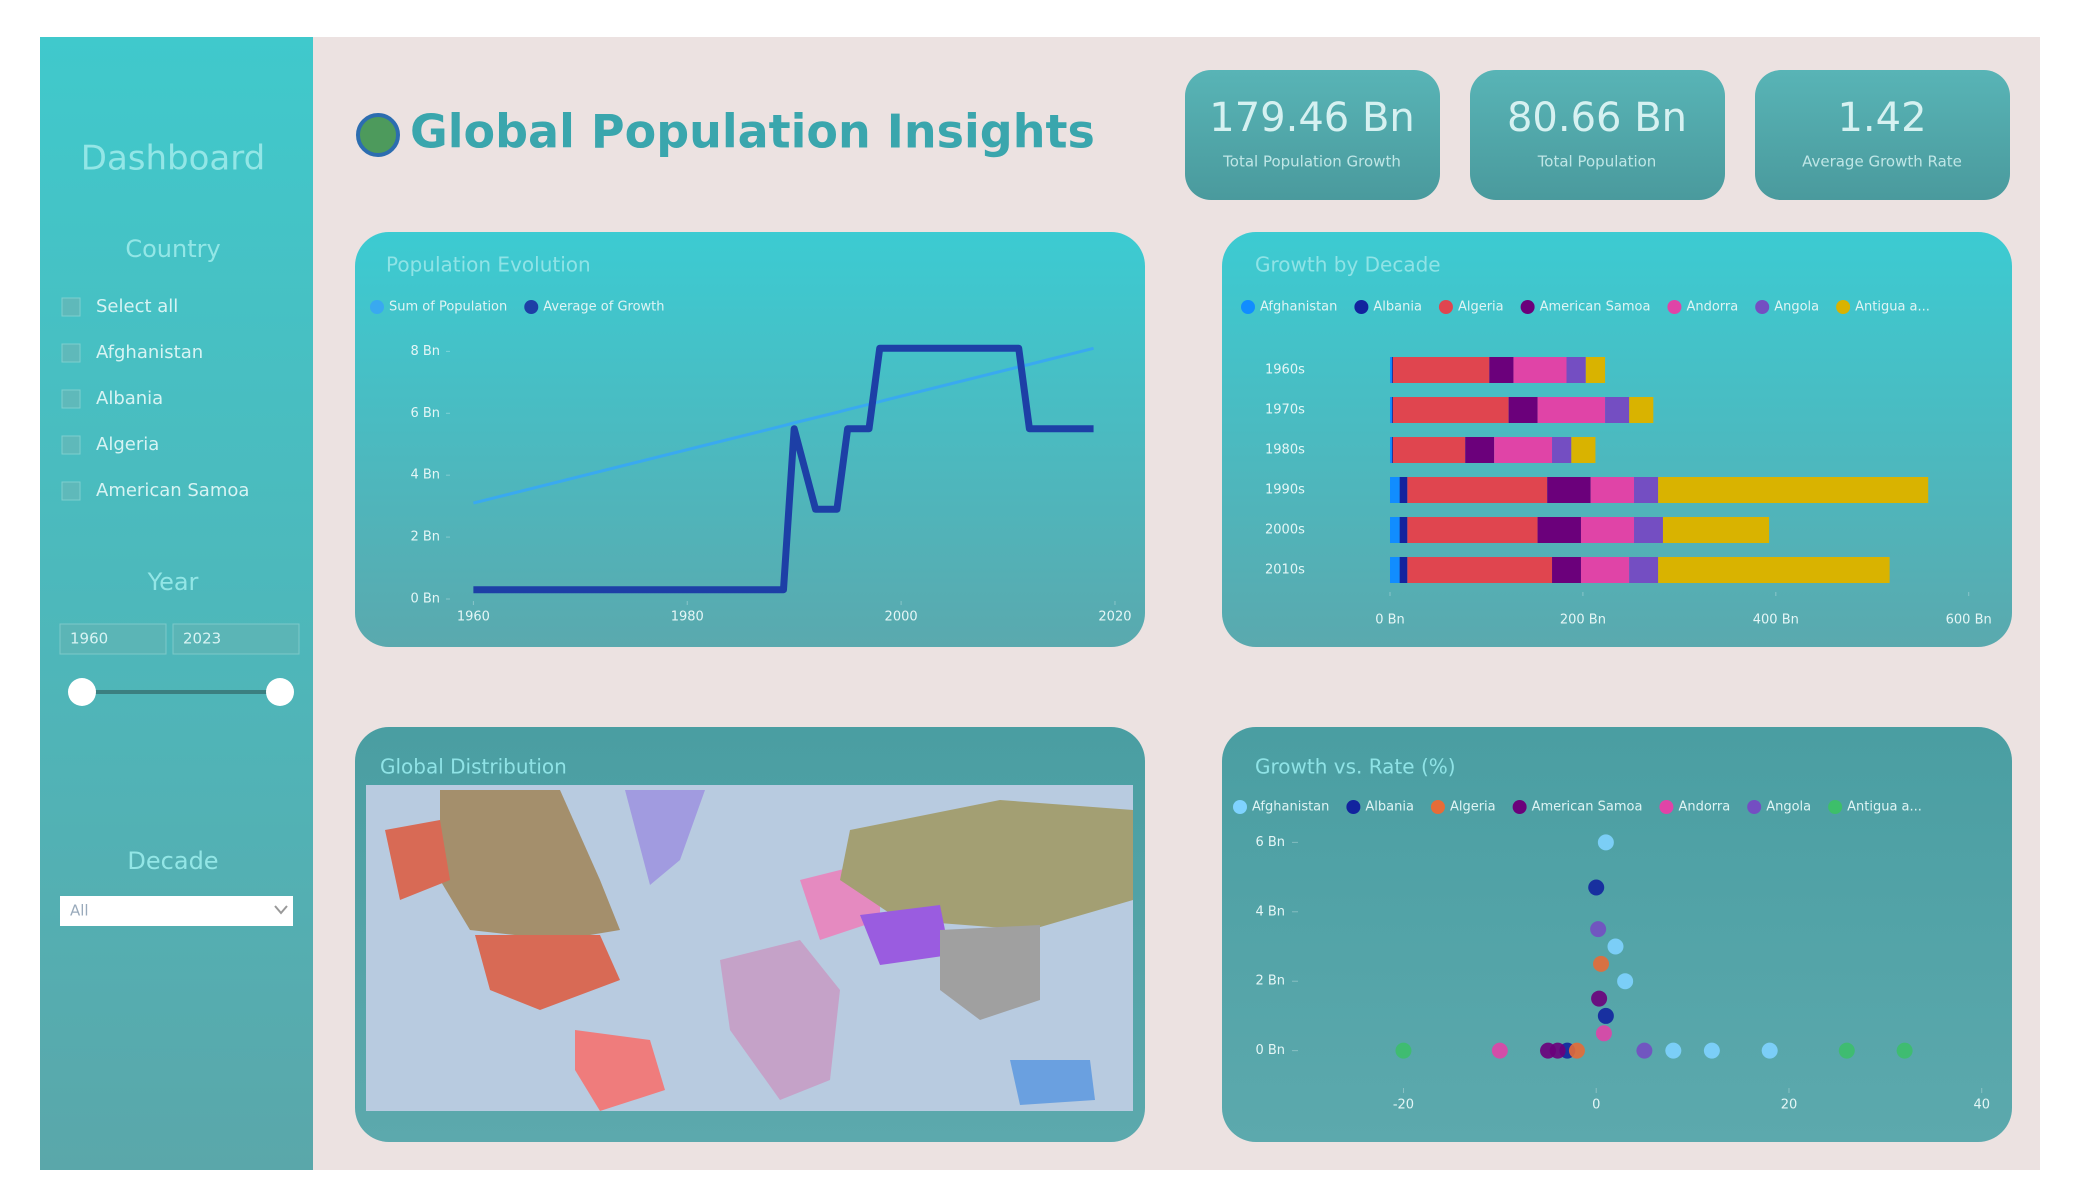 This screenshot has height=1204, width=2075. I want to click on decade-dropdown, so click(176, 911).